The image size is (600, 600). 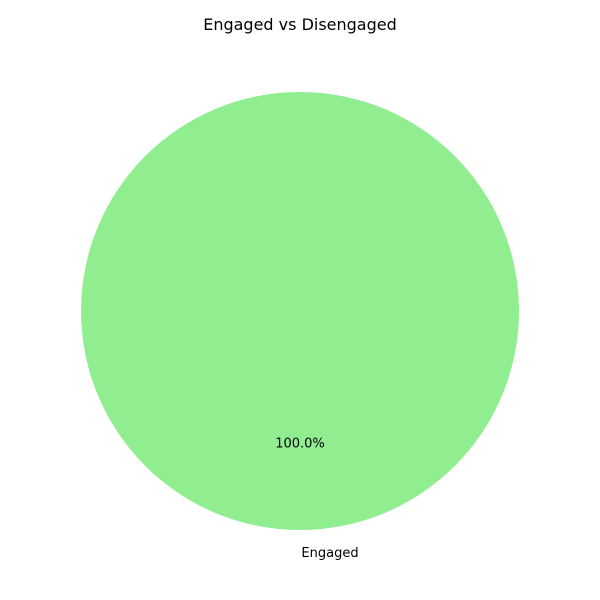 What do you see at coordinates (300, 24) in the screenshot?
I see `chart-title: Engaged vs Disengaged` at bounding box center [300, 24].